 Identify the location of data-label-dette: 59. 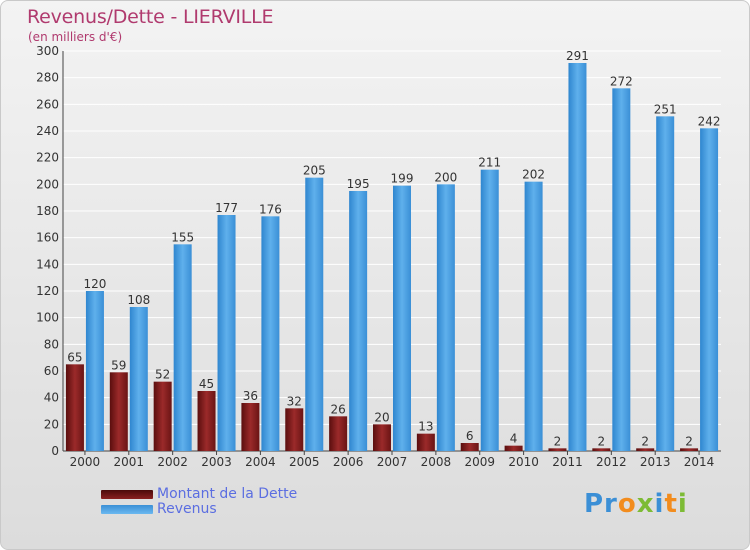
(118, 365).